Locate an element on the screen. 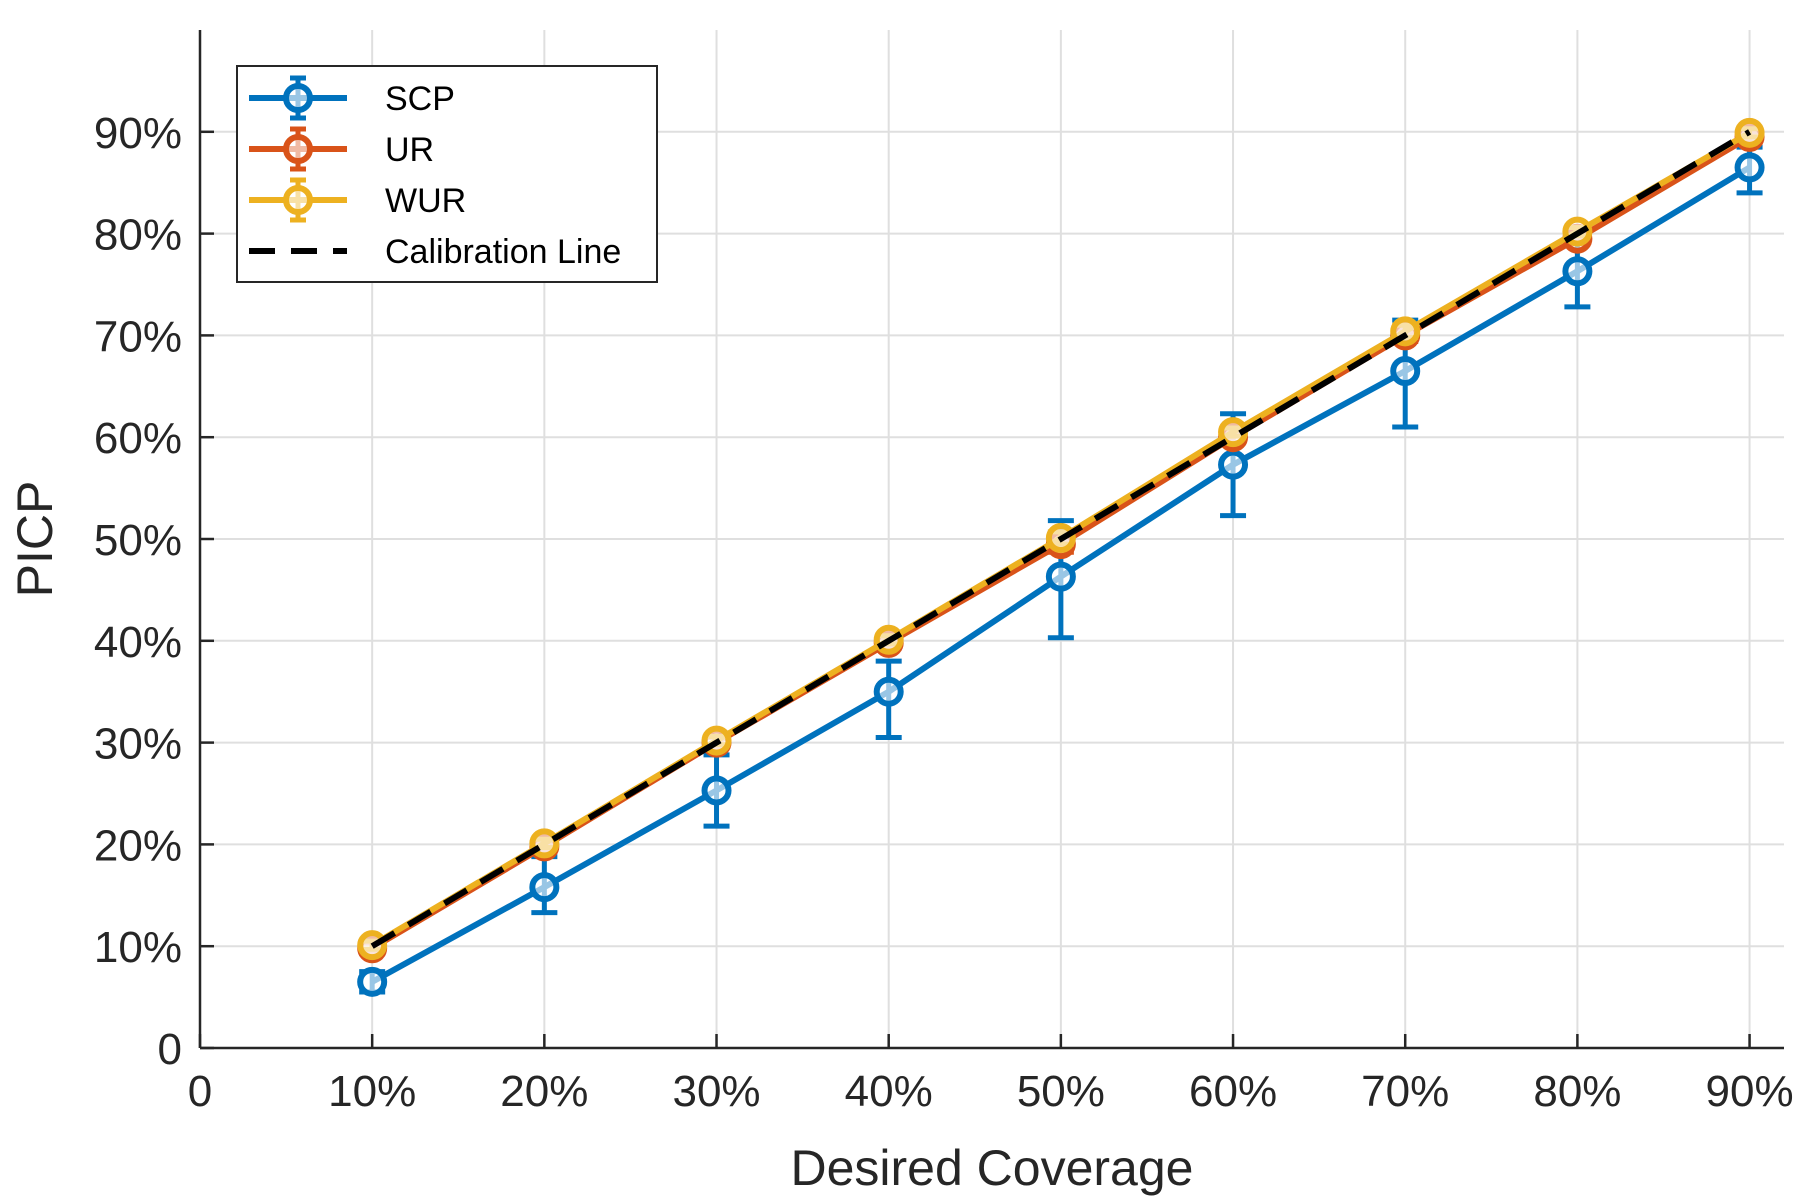 This screenshot has width=1800, height=1200. x-tick-label: 70% is located at coordinates (1405, 1091).